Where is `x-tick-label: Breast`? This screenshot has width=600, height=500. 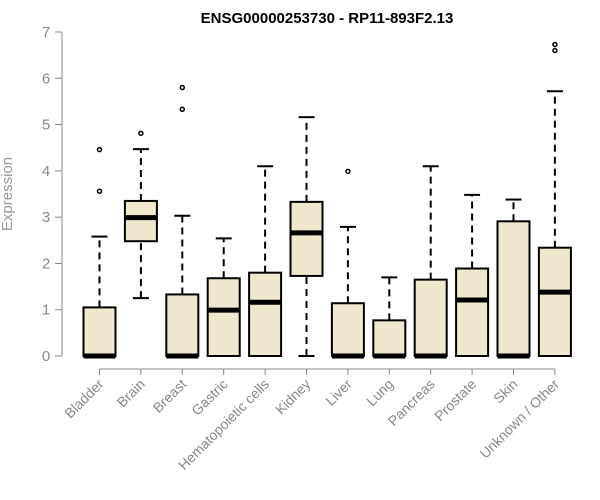
x-tick-label: Breast is located at coordinates (169, 396).